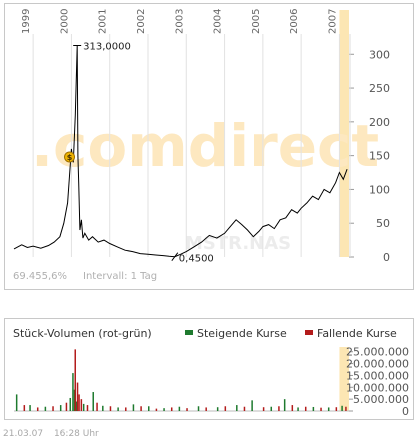 The height and width of the screenshot is (443, 417). What do you see at coordinates (405, 411) in the screenshot?
I see `volume-y-tick-label: 0` at bounding box center [405, 411].